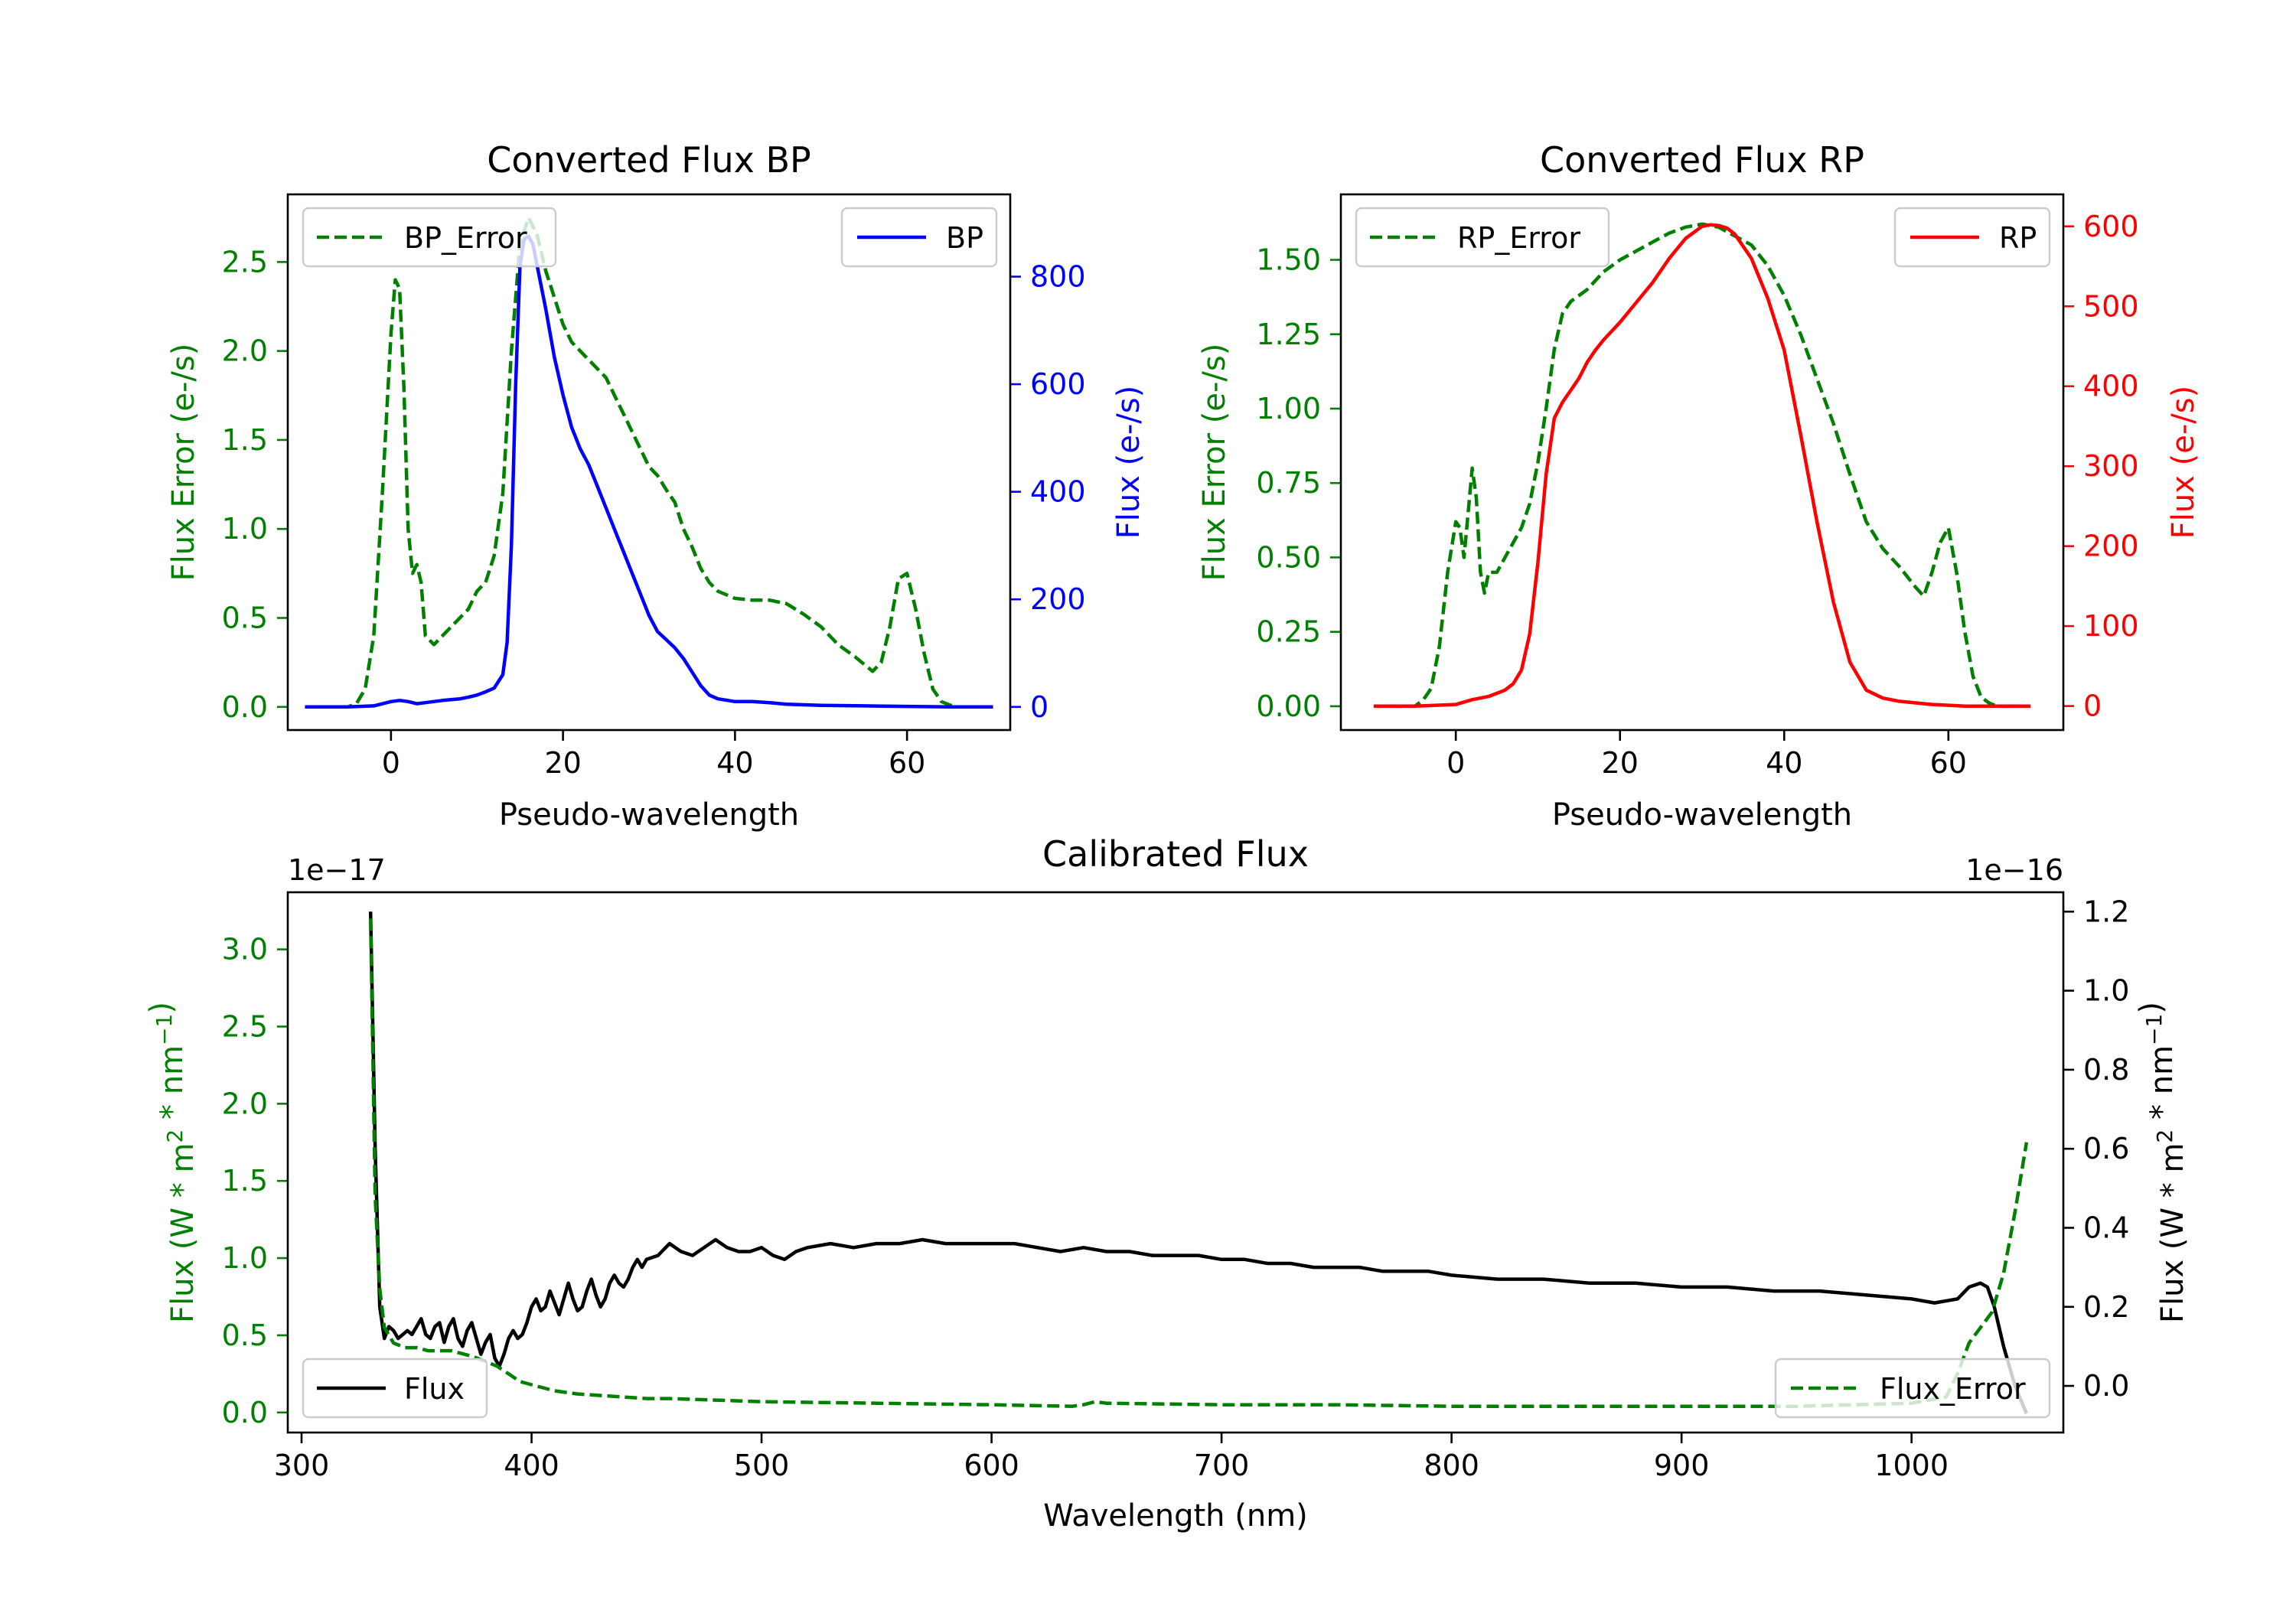 The image size is (2296, 1607). What do you see at coordinates (245, 1258) in the screenshot?
I see `cal-ytick-left-label: 1.0` at bounding box center [245, 1258].